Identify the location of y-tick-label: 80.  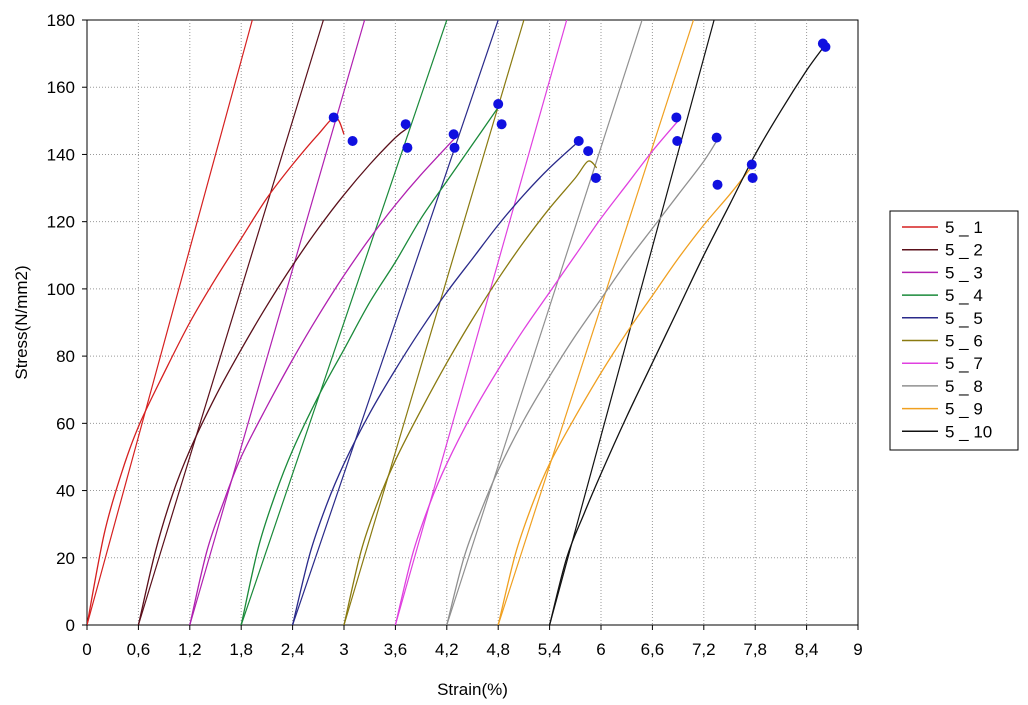
(65, 356).